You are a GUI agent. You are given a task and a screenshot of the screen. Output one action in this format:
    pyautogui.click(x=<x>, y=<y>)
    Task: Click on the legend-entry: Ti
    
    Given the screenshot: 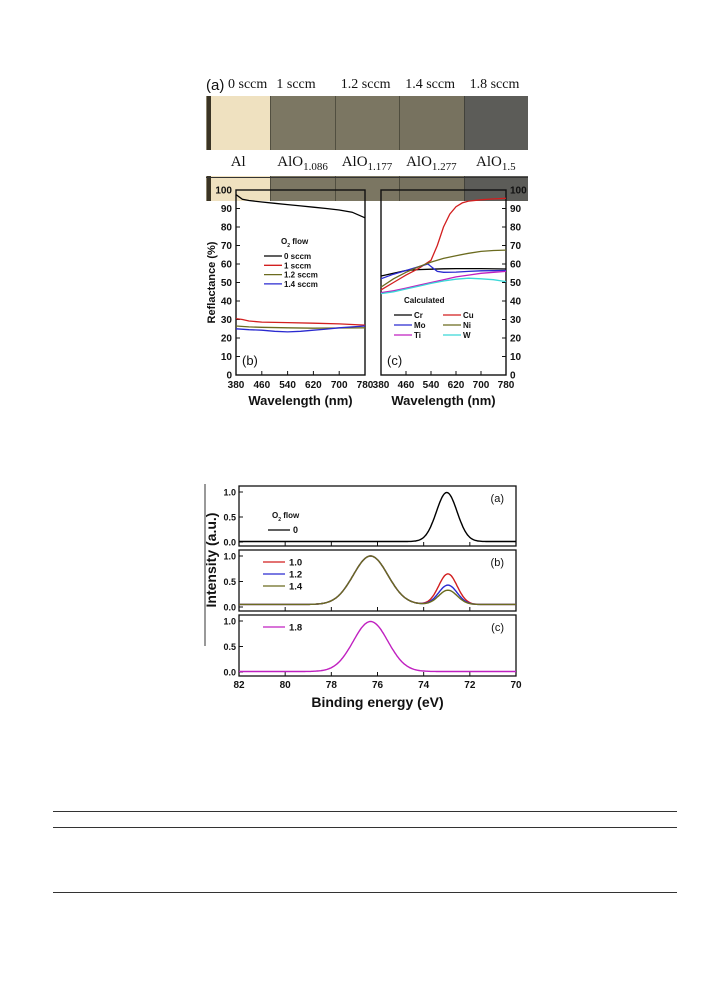 What is the action you would take?
    pyautogui.click(x=417, y=335)
    